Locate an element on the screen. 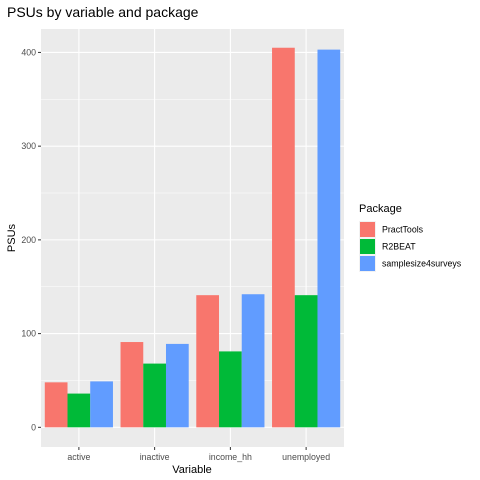 The height and width of the screenshot is (480, 480). y-tick-label: 300 is located at coordinates (28, 146).